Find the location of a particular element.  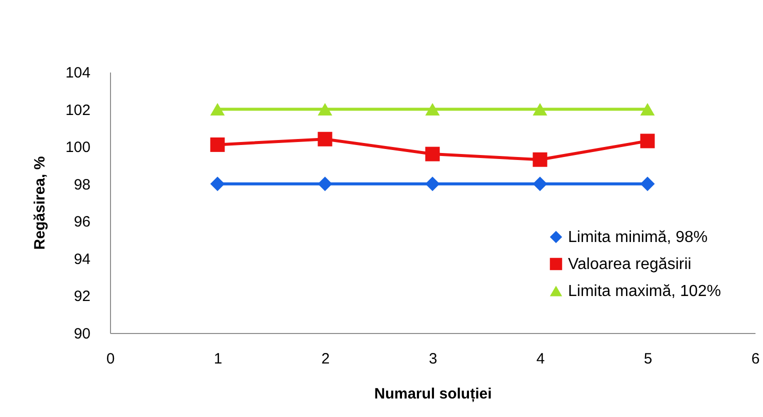

x-tick-label: 6 is located at coordinates (755, 359).